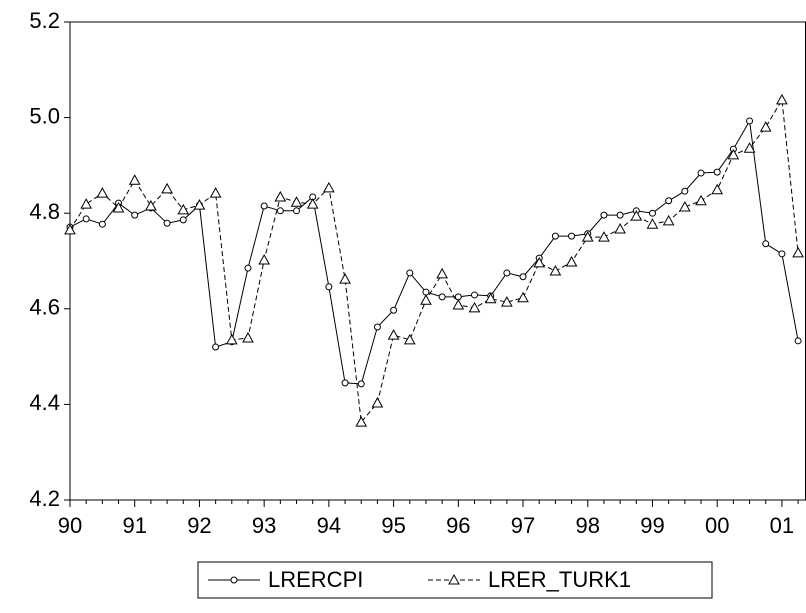 The image size is (806, 613). Describe the element at coordinates (315, 579) in the screenshot. I see `legend-label: LRERCPI` at that location.